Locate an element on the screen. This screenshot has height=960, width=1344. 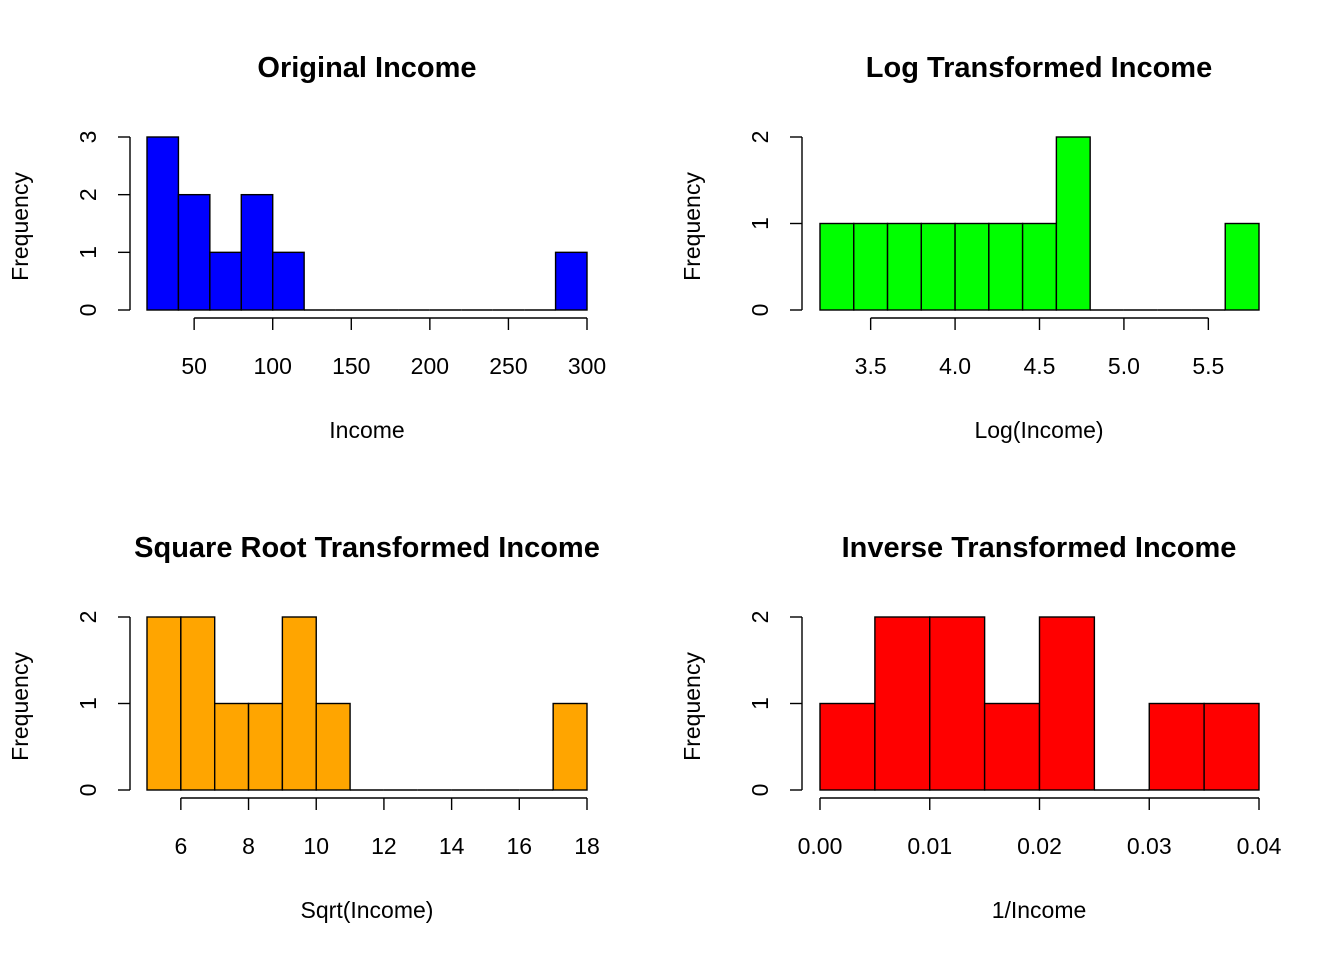
x-tick-label: 16 is located at coordinates (520, 846).